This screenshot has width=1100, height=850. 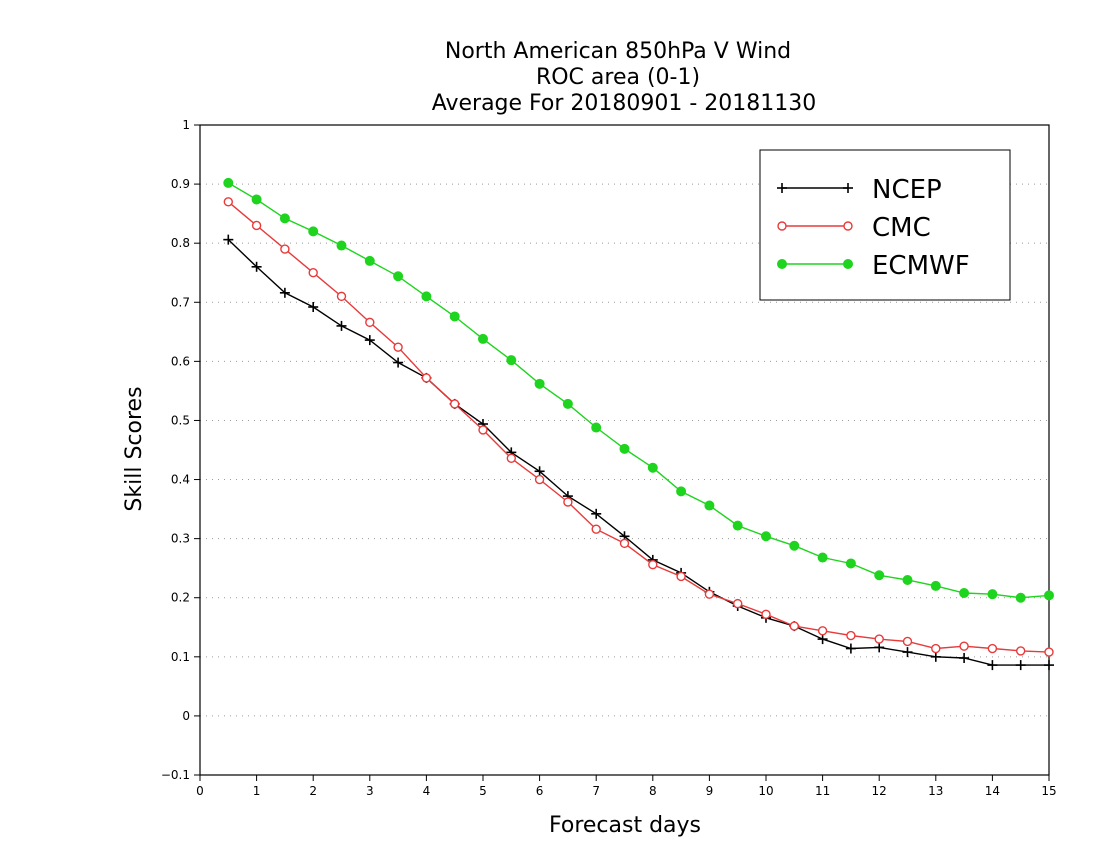 I want to click on x-tick-label: 6, so click(x=540, y=791).